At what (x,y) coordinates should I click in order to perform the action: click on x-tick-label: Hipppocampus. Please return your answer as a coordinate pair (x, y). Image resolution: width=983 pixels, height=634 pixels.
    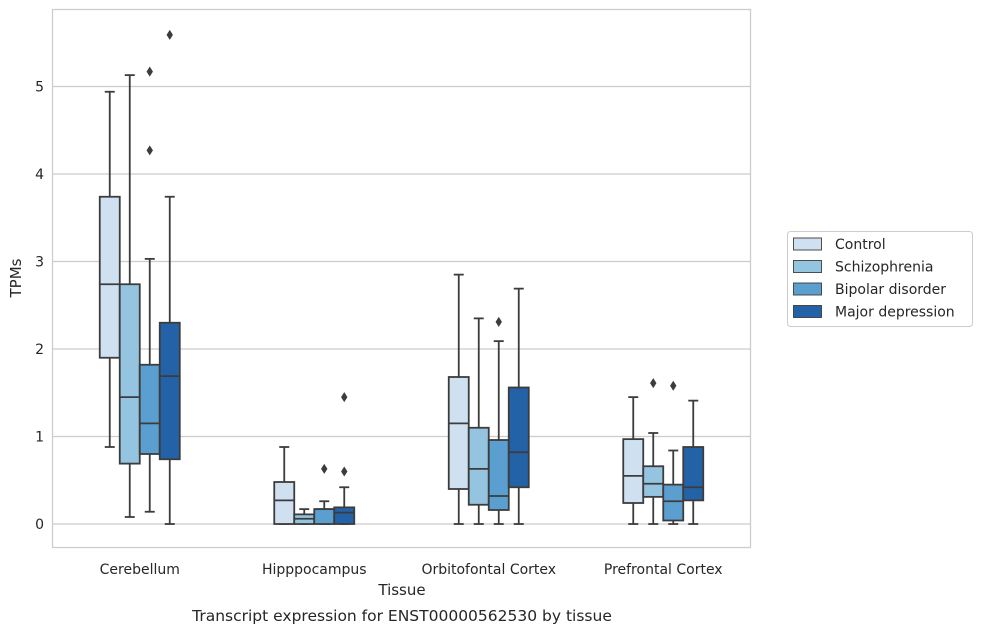
    Looking at the image, I should click on (314, 570).